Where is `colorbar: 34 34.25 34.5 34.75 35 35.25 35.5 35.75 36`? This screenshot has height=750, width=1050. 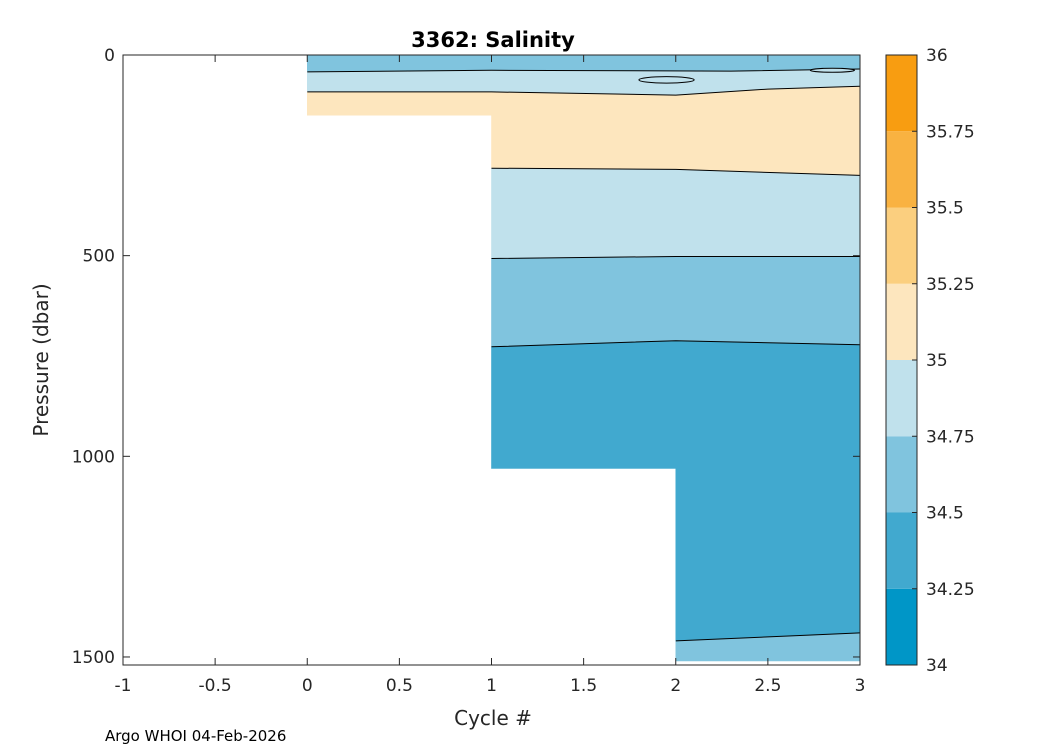 colorbar: 34 34.25 34.5 34.75 35 35.25 35.5 35.75 36 is located at coordinates (930, 361).